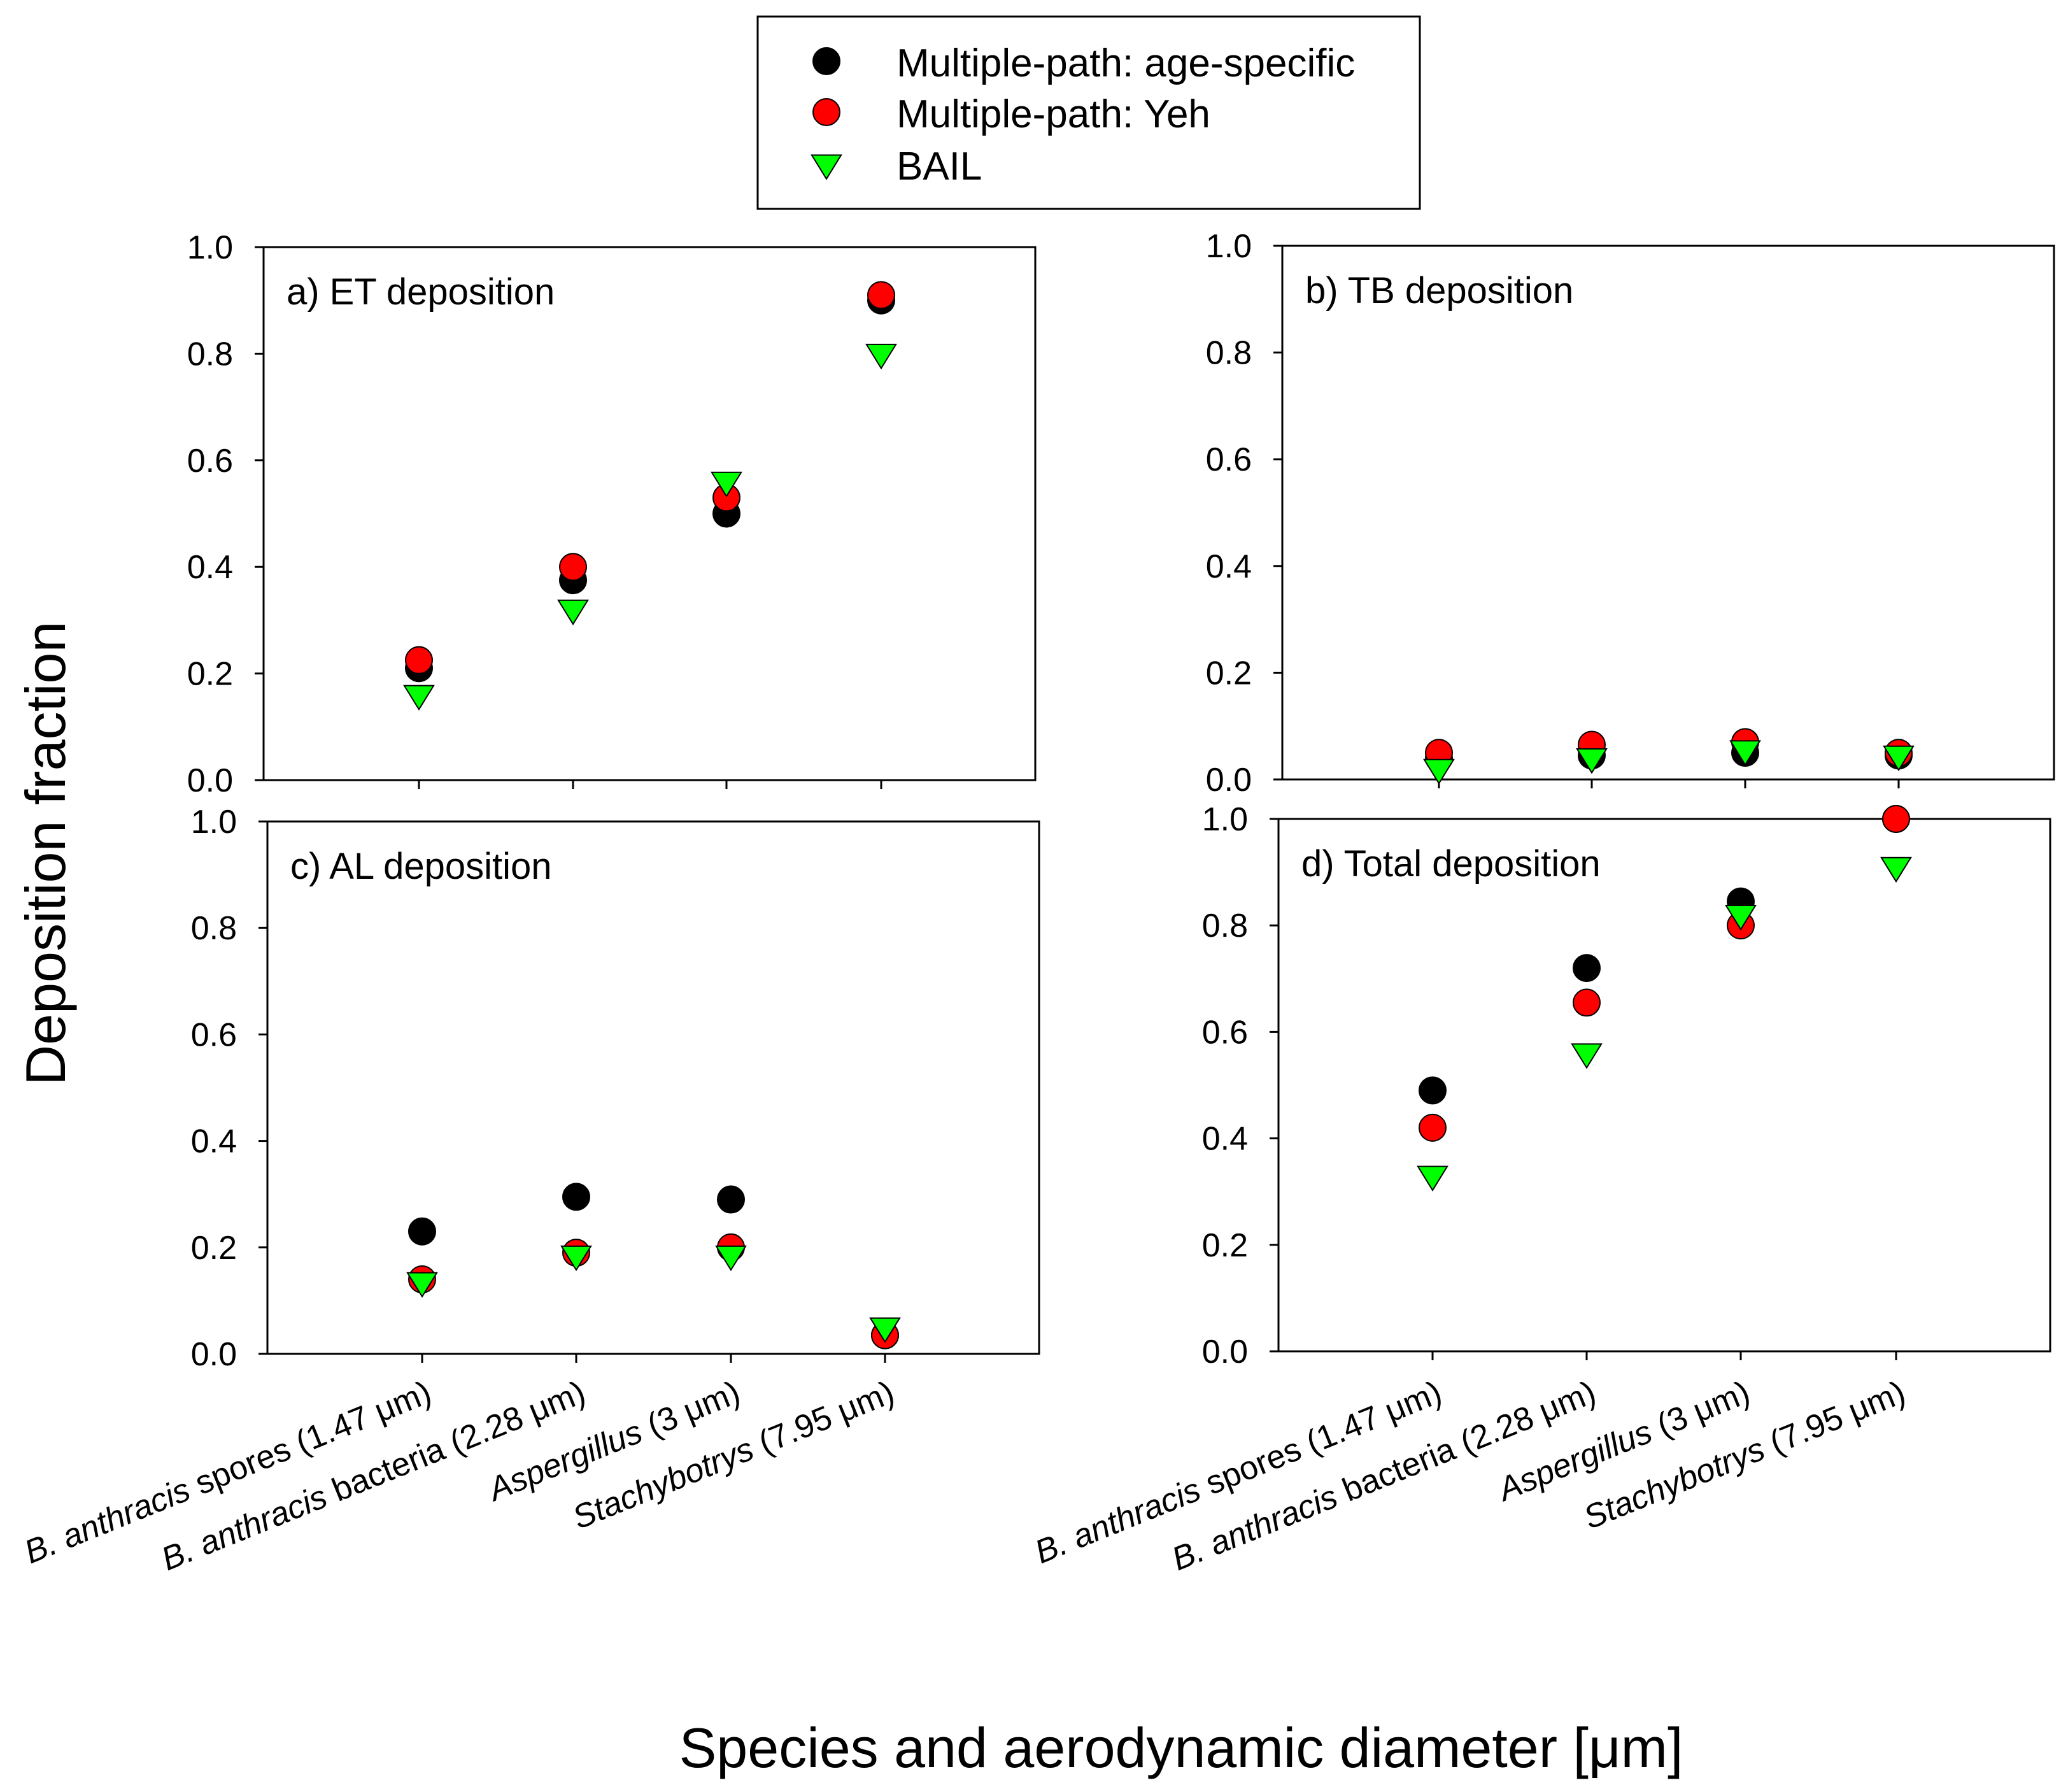  Describe the element at coordinates (1053, 114) in the screenshot. I see `legend-label: Multiple-path: Yeh` at that location.